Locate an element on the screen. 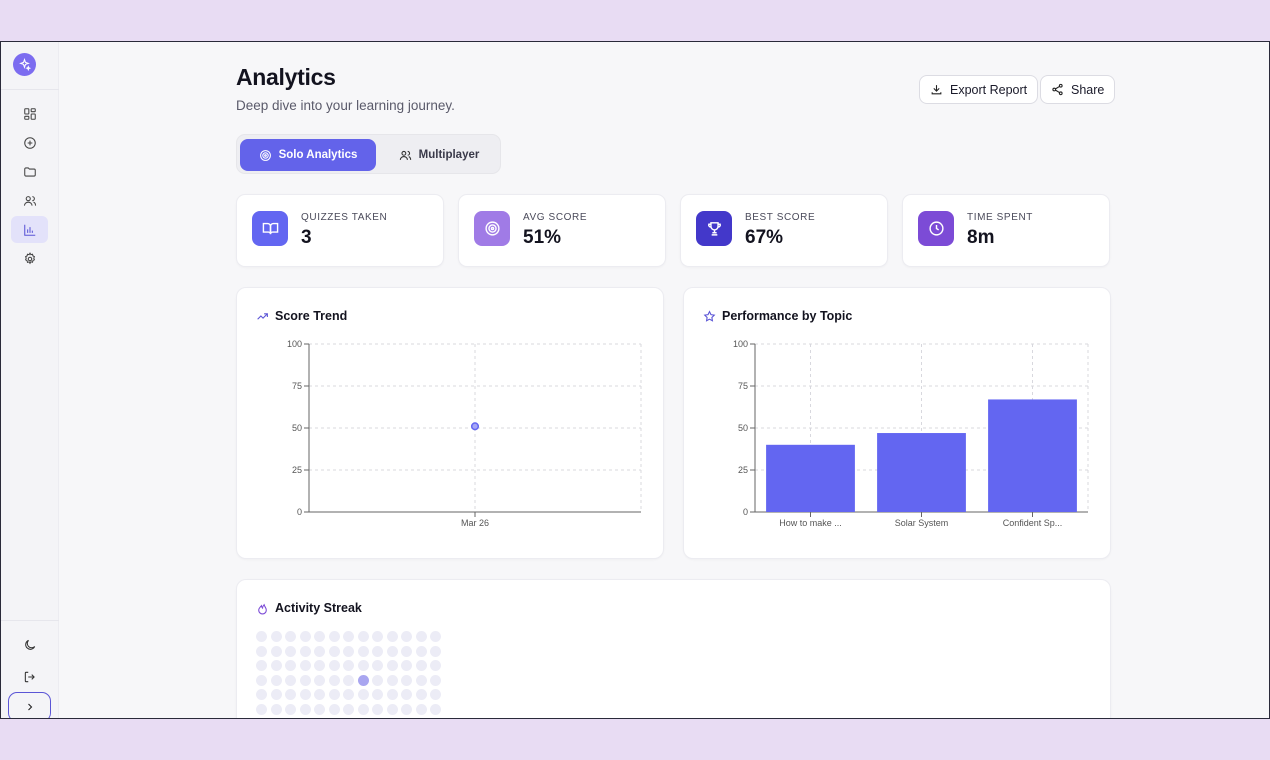 This screenshot has height=760, width=1270. tab-solo-analytics-label: Solo Analytics is located at coordinates (318, 155).